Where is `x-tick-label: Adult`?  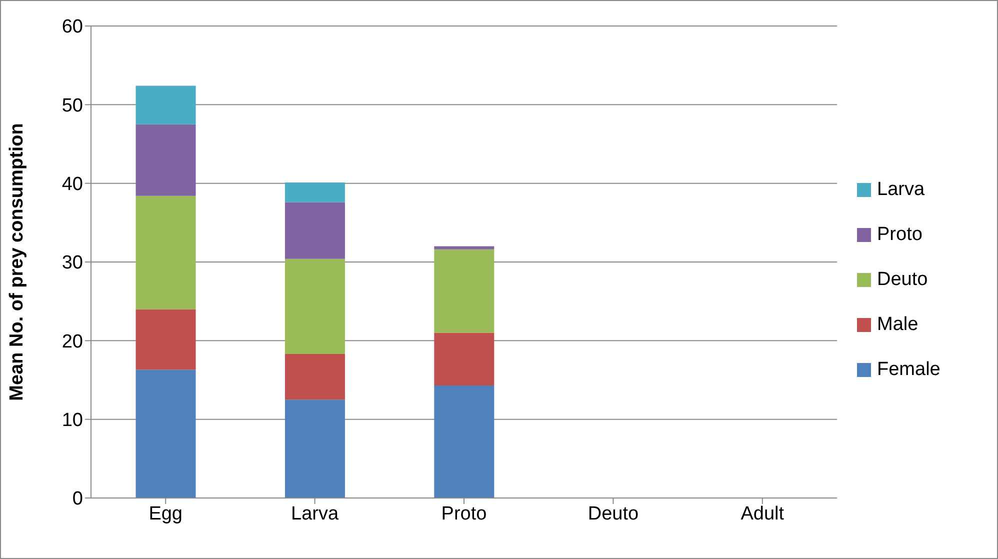 x-tick-label: Adult is located at coordinates (762, 513).